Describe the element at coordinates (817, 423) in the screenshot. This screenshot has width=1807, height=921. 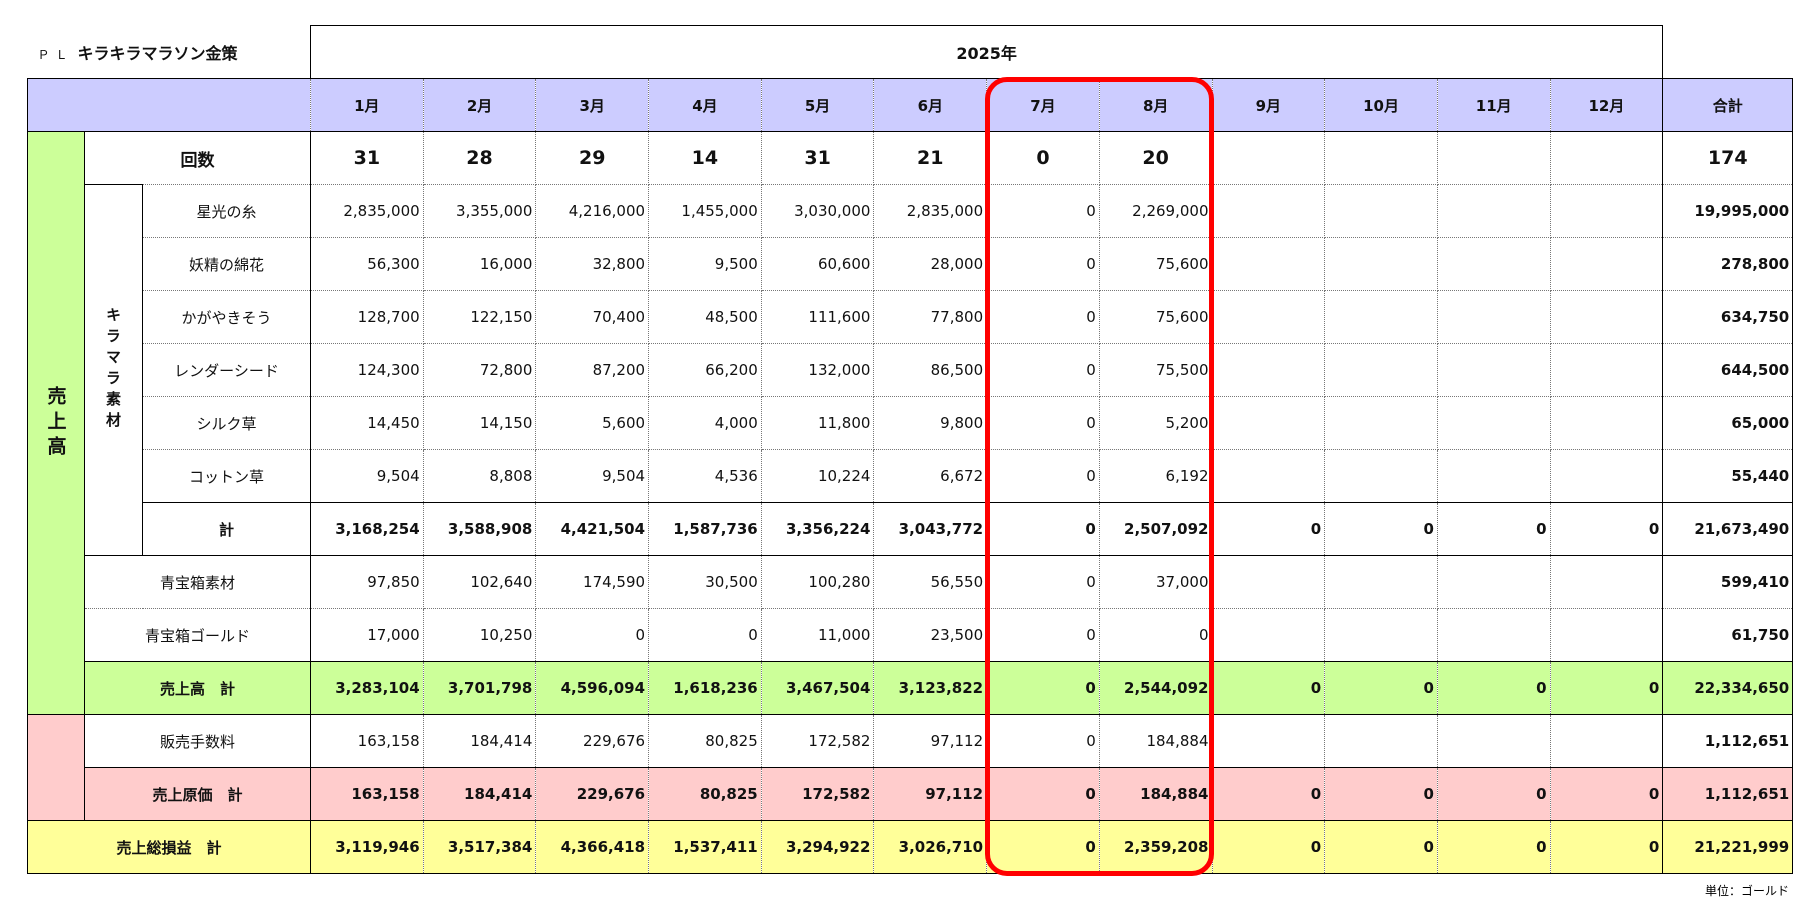
I see `value-cell: 11,800` at that location.